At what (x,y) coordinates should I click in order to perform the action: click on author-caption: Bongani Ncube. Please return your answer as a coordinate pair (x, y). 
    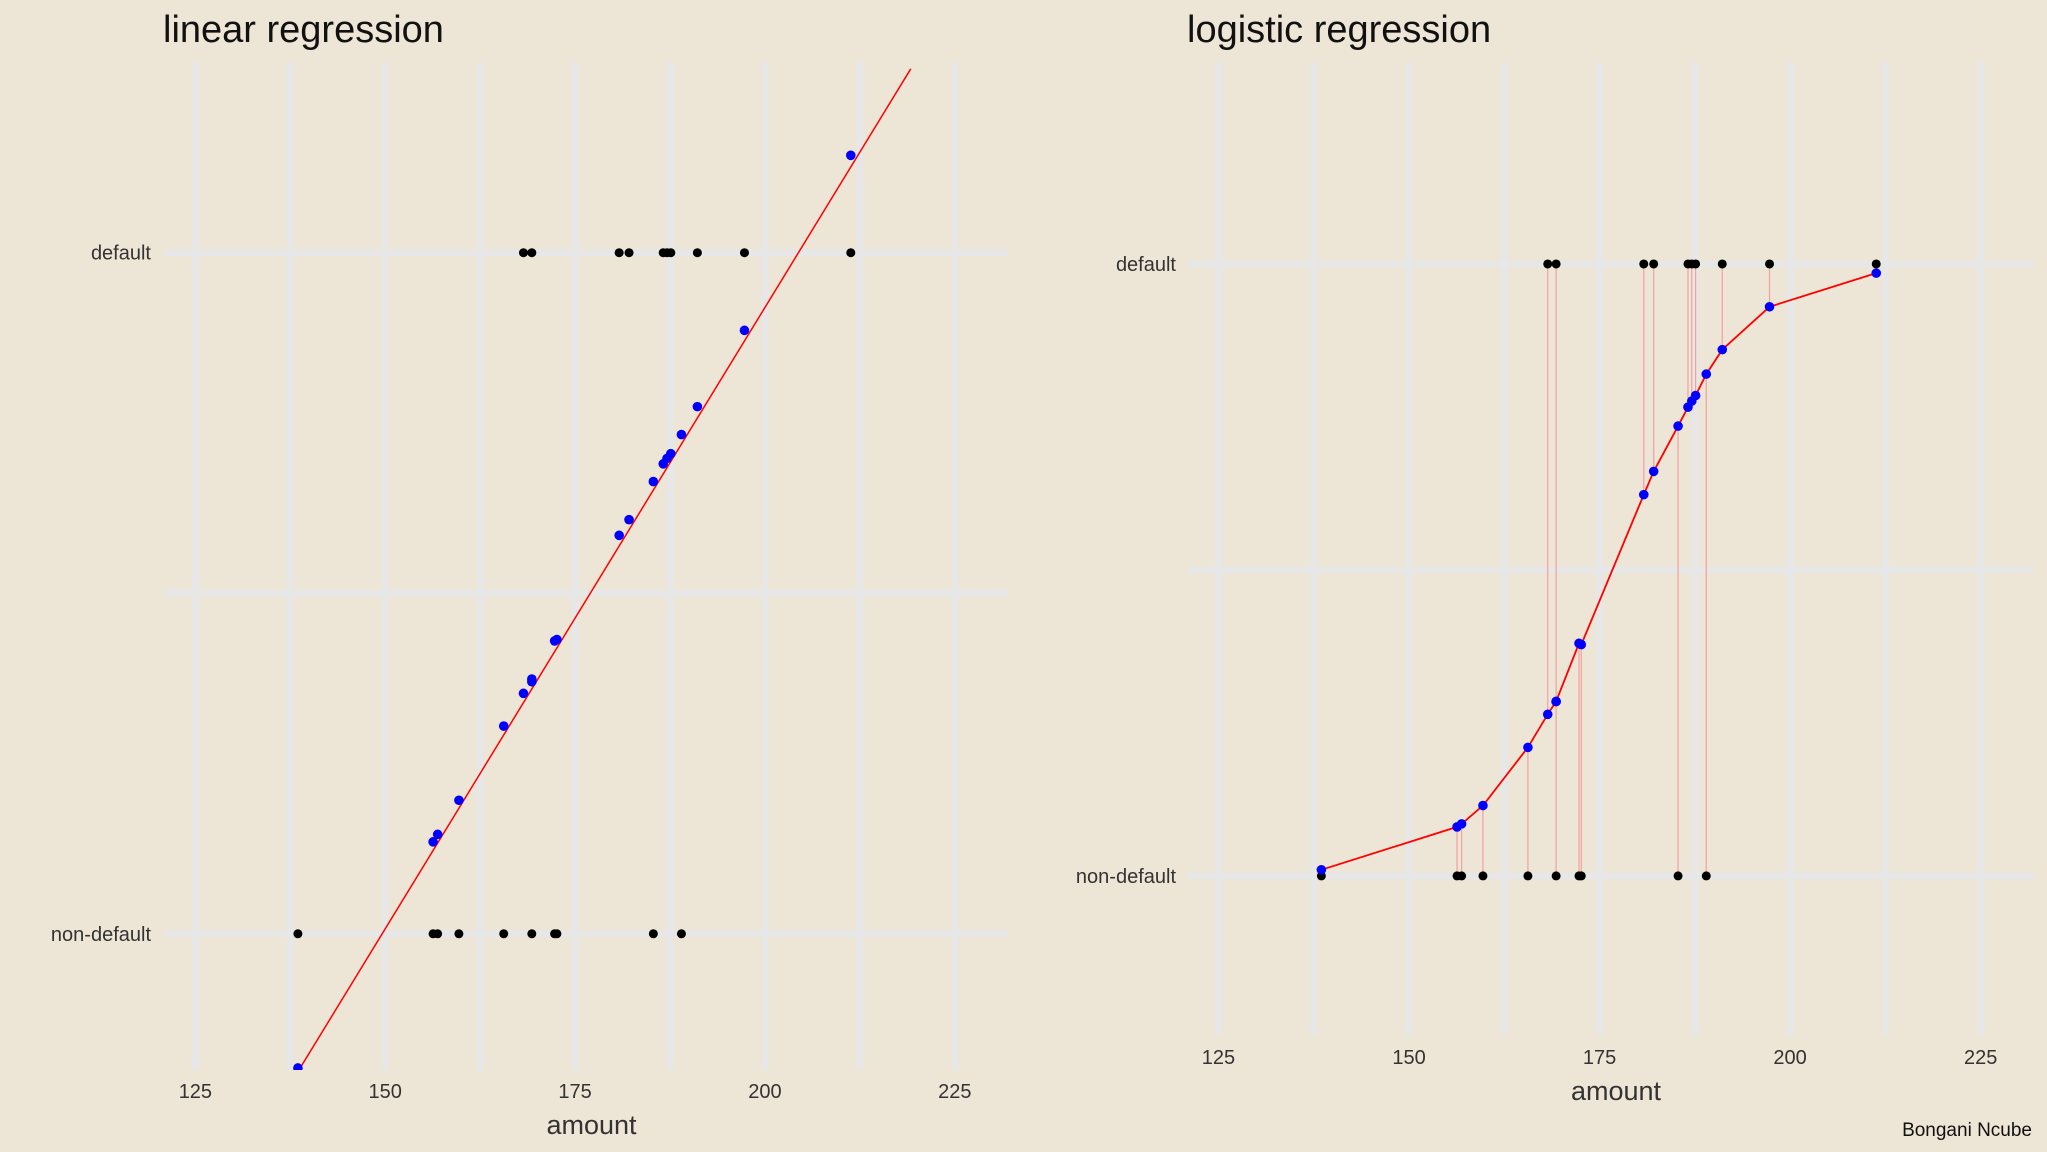
    Looking at the image, I should click on (1967, 1130).